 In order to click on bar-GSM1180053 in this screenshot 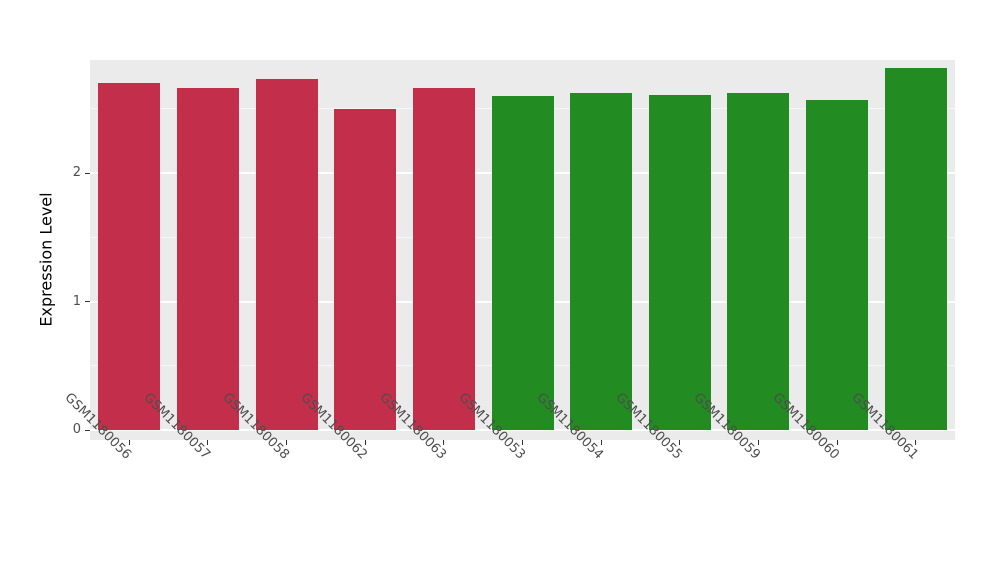, I will do `click(522, 262)`.